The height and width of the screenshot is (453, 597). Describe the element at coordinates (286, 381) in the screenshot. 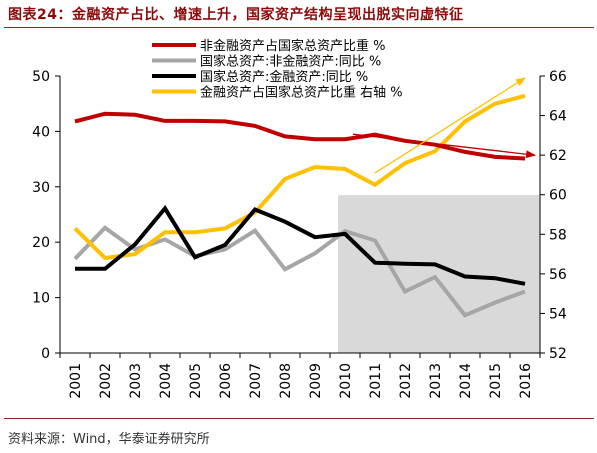

I see `x-tick-label: 2008` at that location.